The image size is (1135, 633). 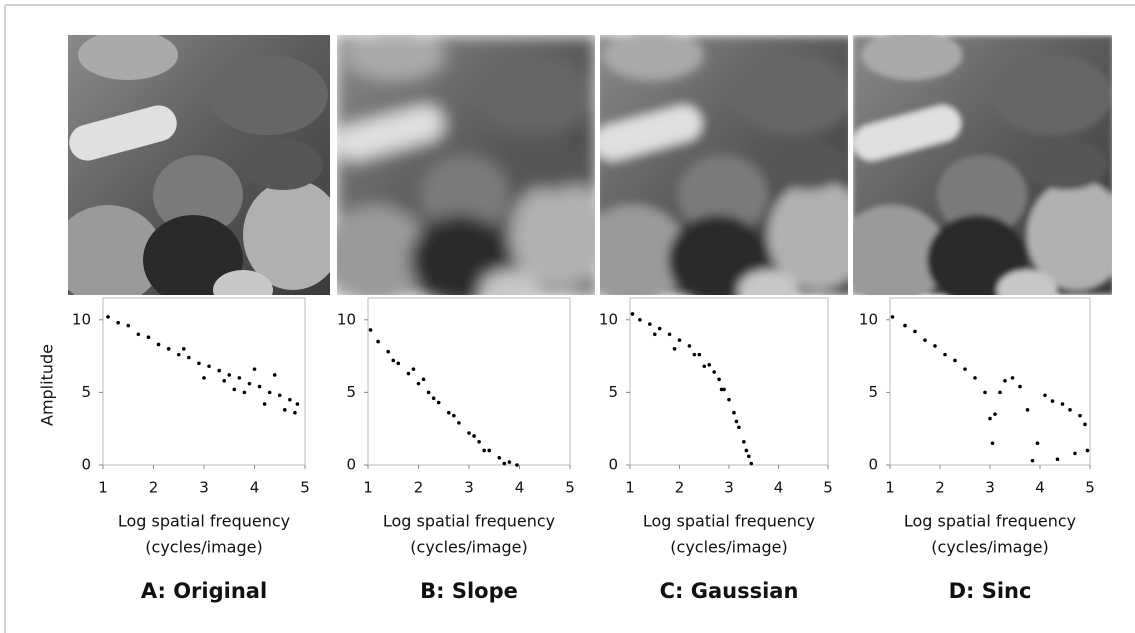 What do you see at coordinates (469, 591) in the screenshot?
I see `panel-title: B: Slope` at bounding box center [469, 591].